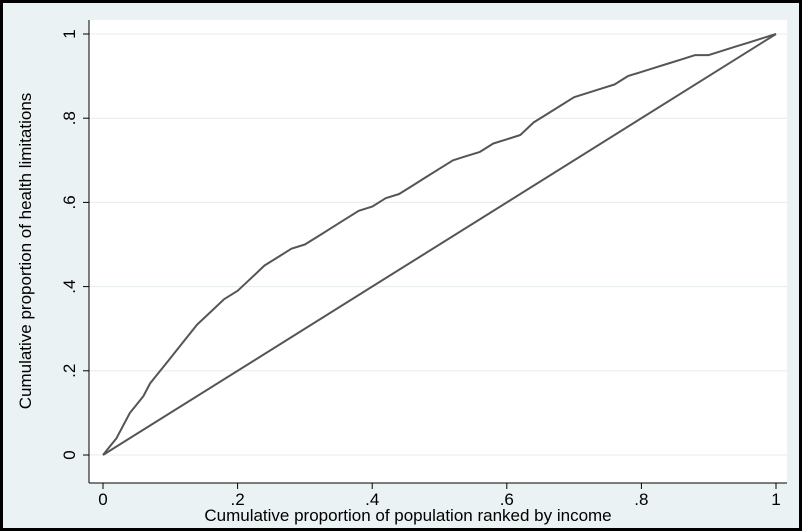 This screenshot has height=531, width=802. Describe the element at coordinates (775, 499) in the screenshot. I see `x-tick-label-5: 1` at that location.